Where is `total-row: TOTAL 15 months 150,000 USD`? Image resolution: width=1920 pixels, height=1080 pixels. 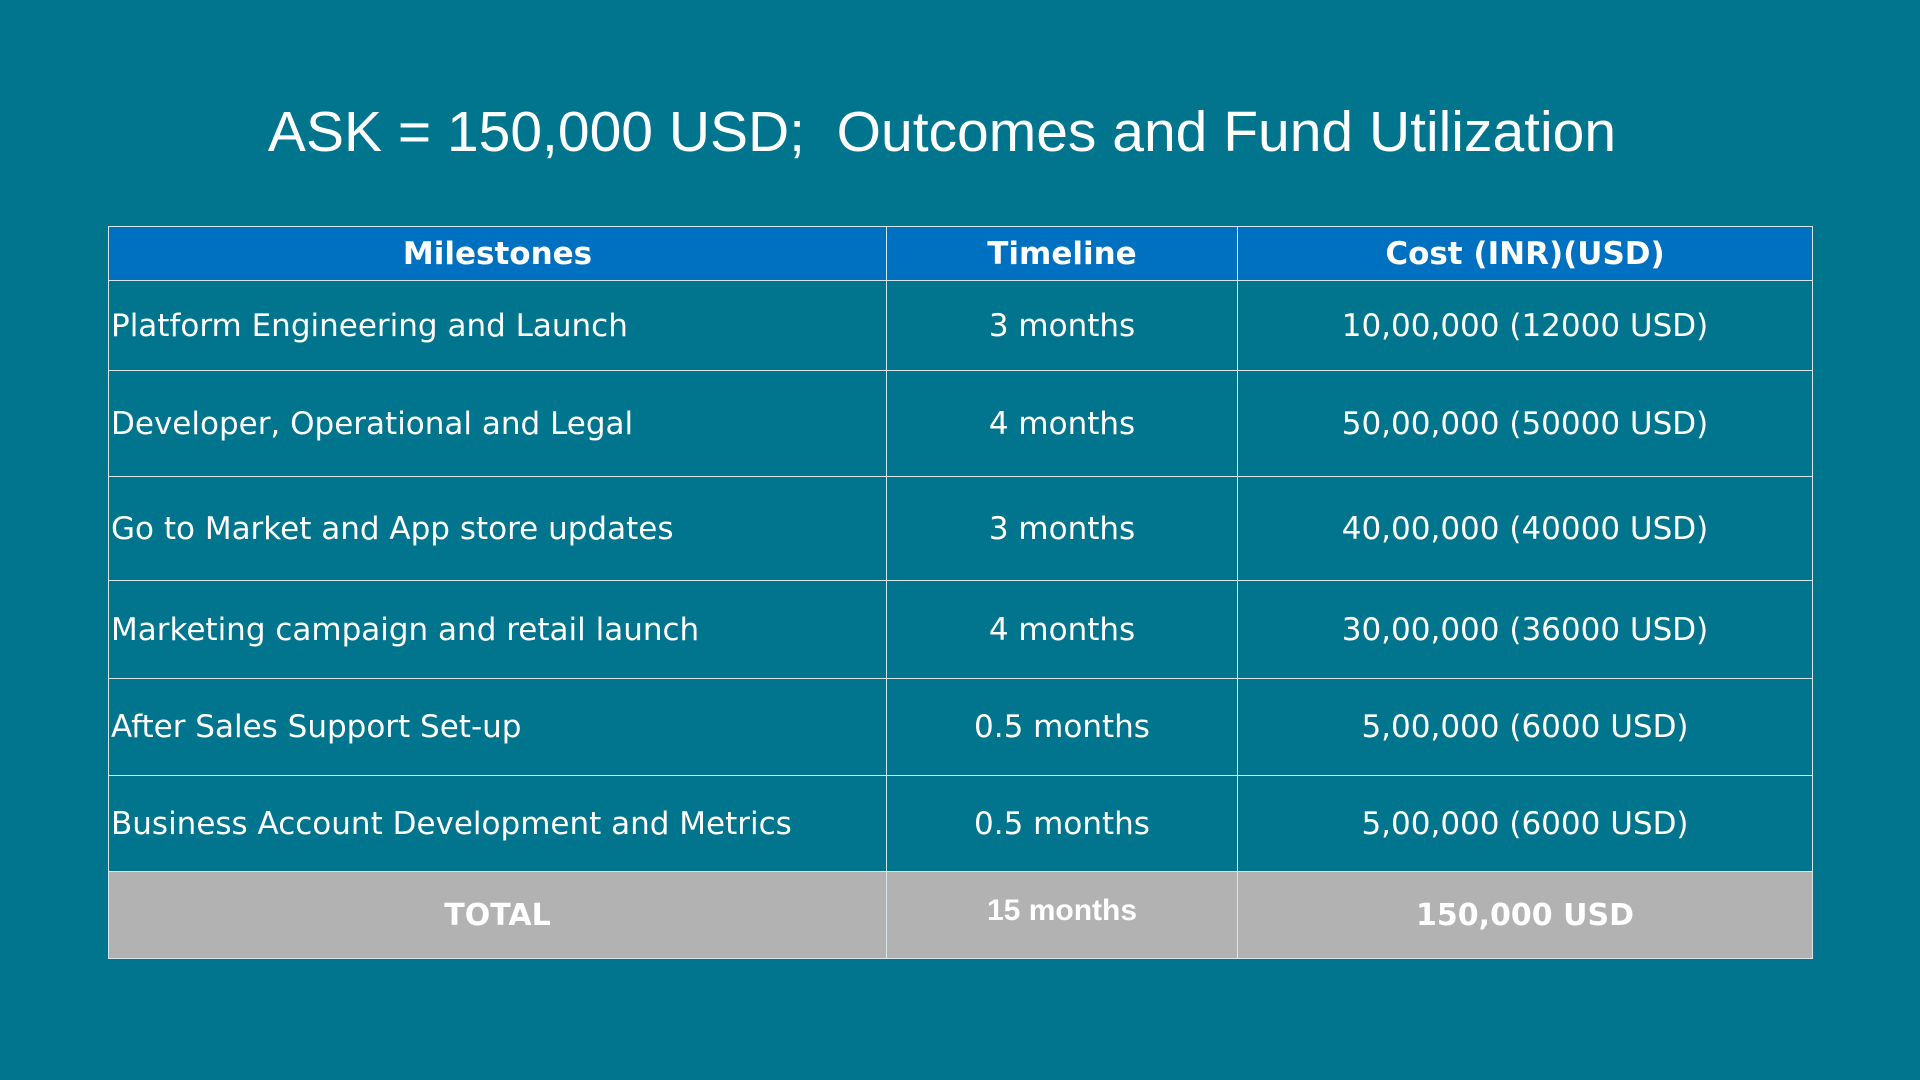 total-row: TOTAL 15 months 150,000 USD is located at coordinates (960, 915).